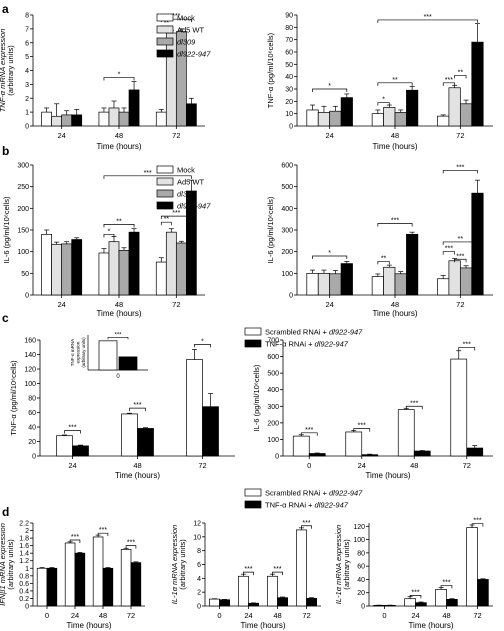  I want to click on legend-text-part: Scrambled RNAi +, so click(297, 493).